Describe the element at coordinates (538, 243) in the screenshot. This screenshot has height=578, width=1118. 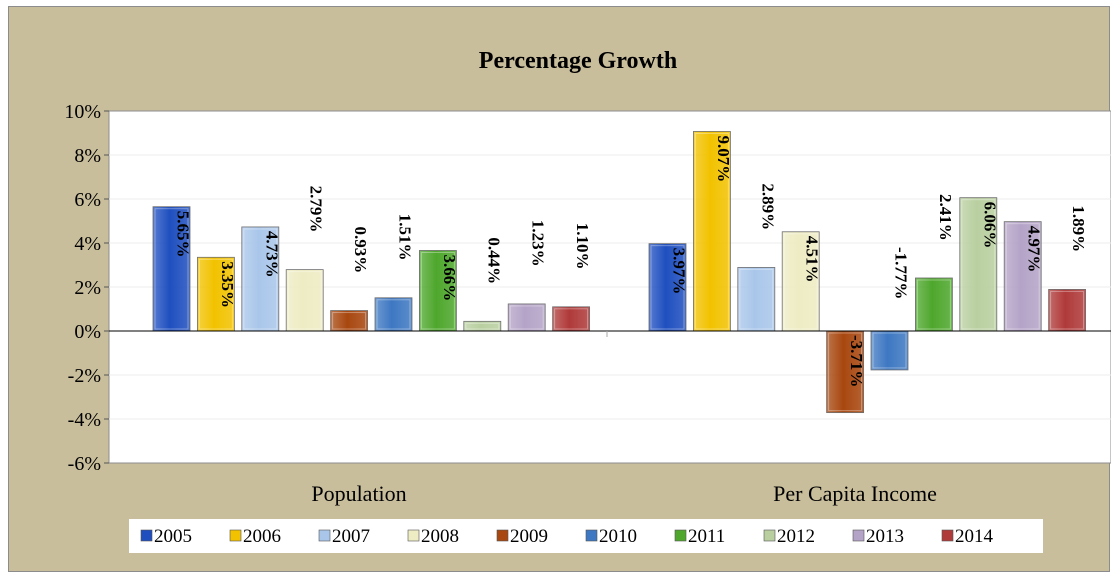
I see `data-label: 1.23%` at that location.